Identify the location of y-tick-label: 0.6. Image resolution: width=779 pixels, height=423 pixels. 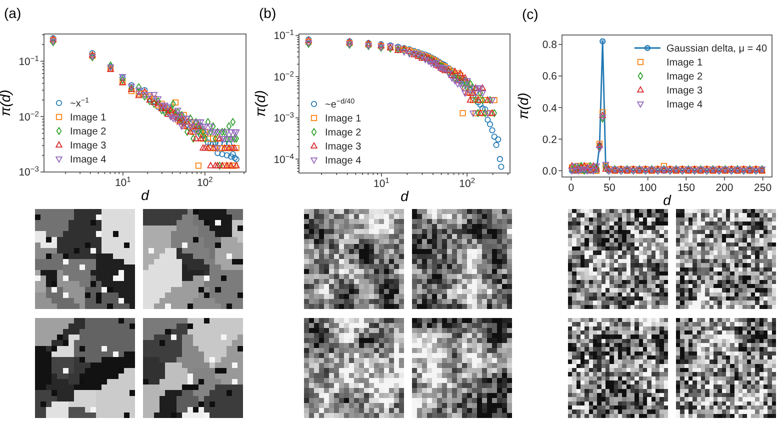
(550, 76).